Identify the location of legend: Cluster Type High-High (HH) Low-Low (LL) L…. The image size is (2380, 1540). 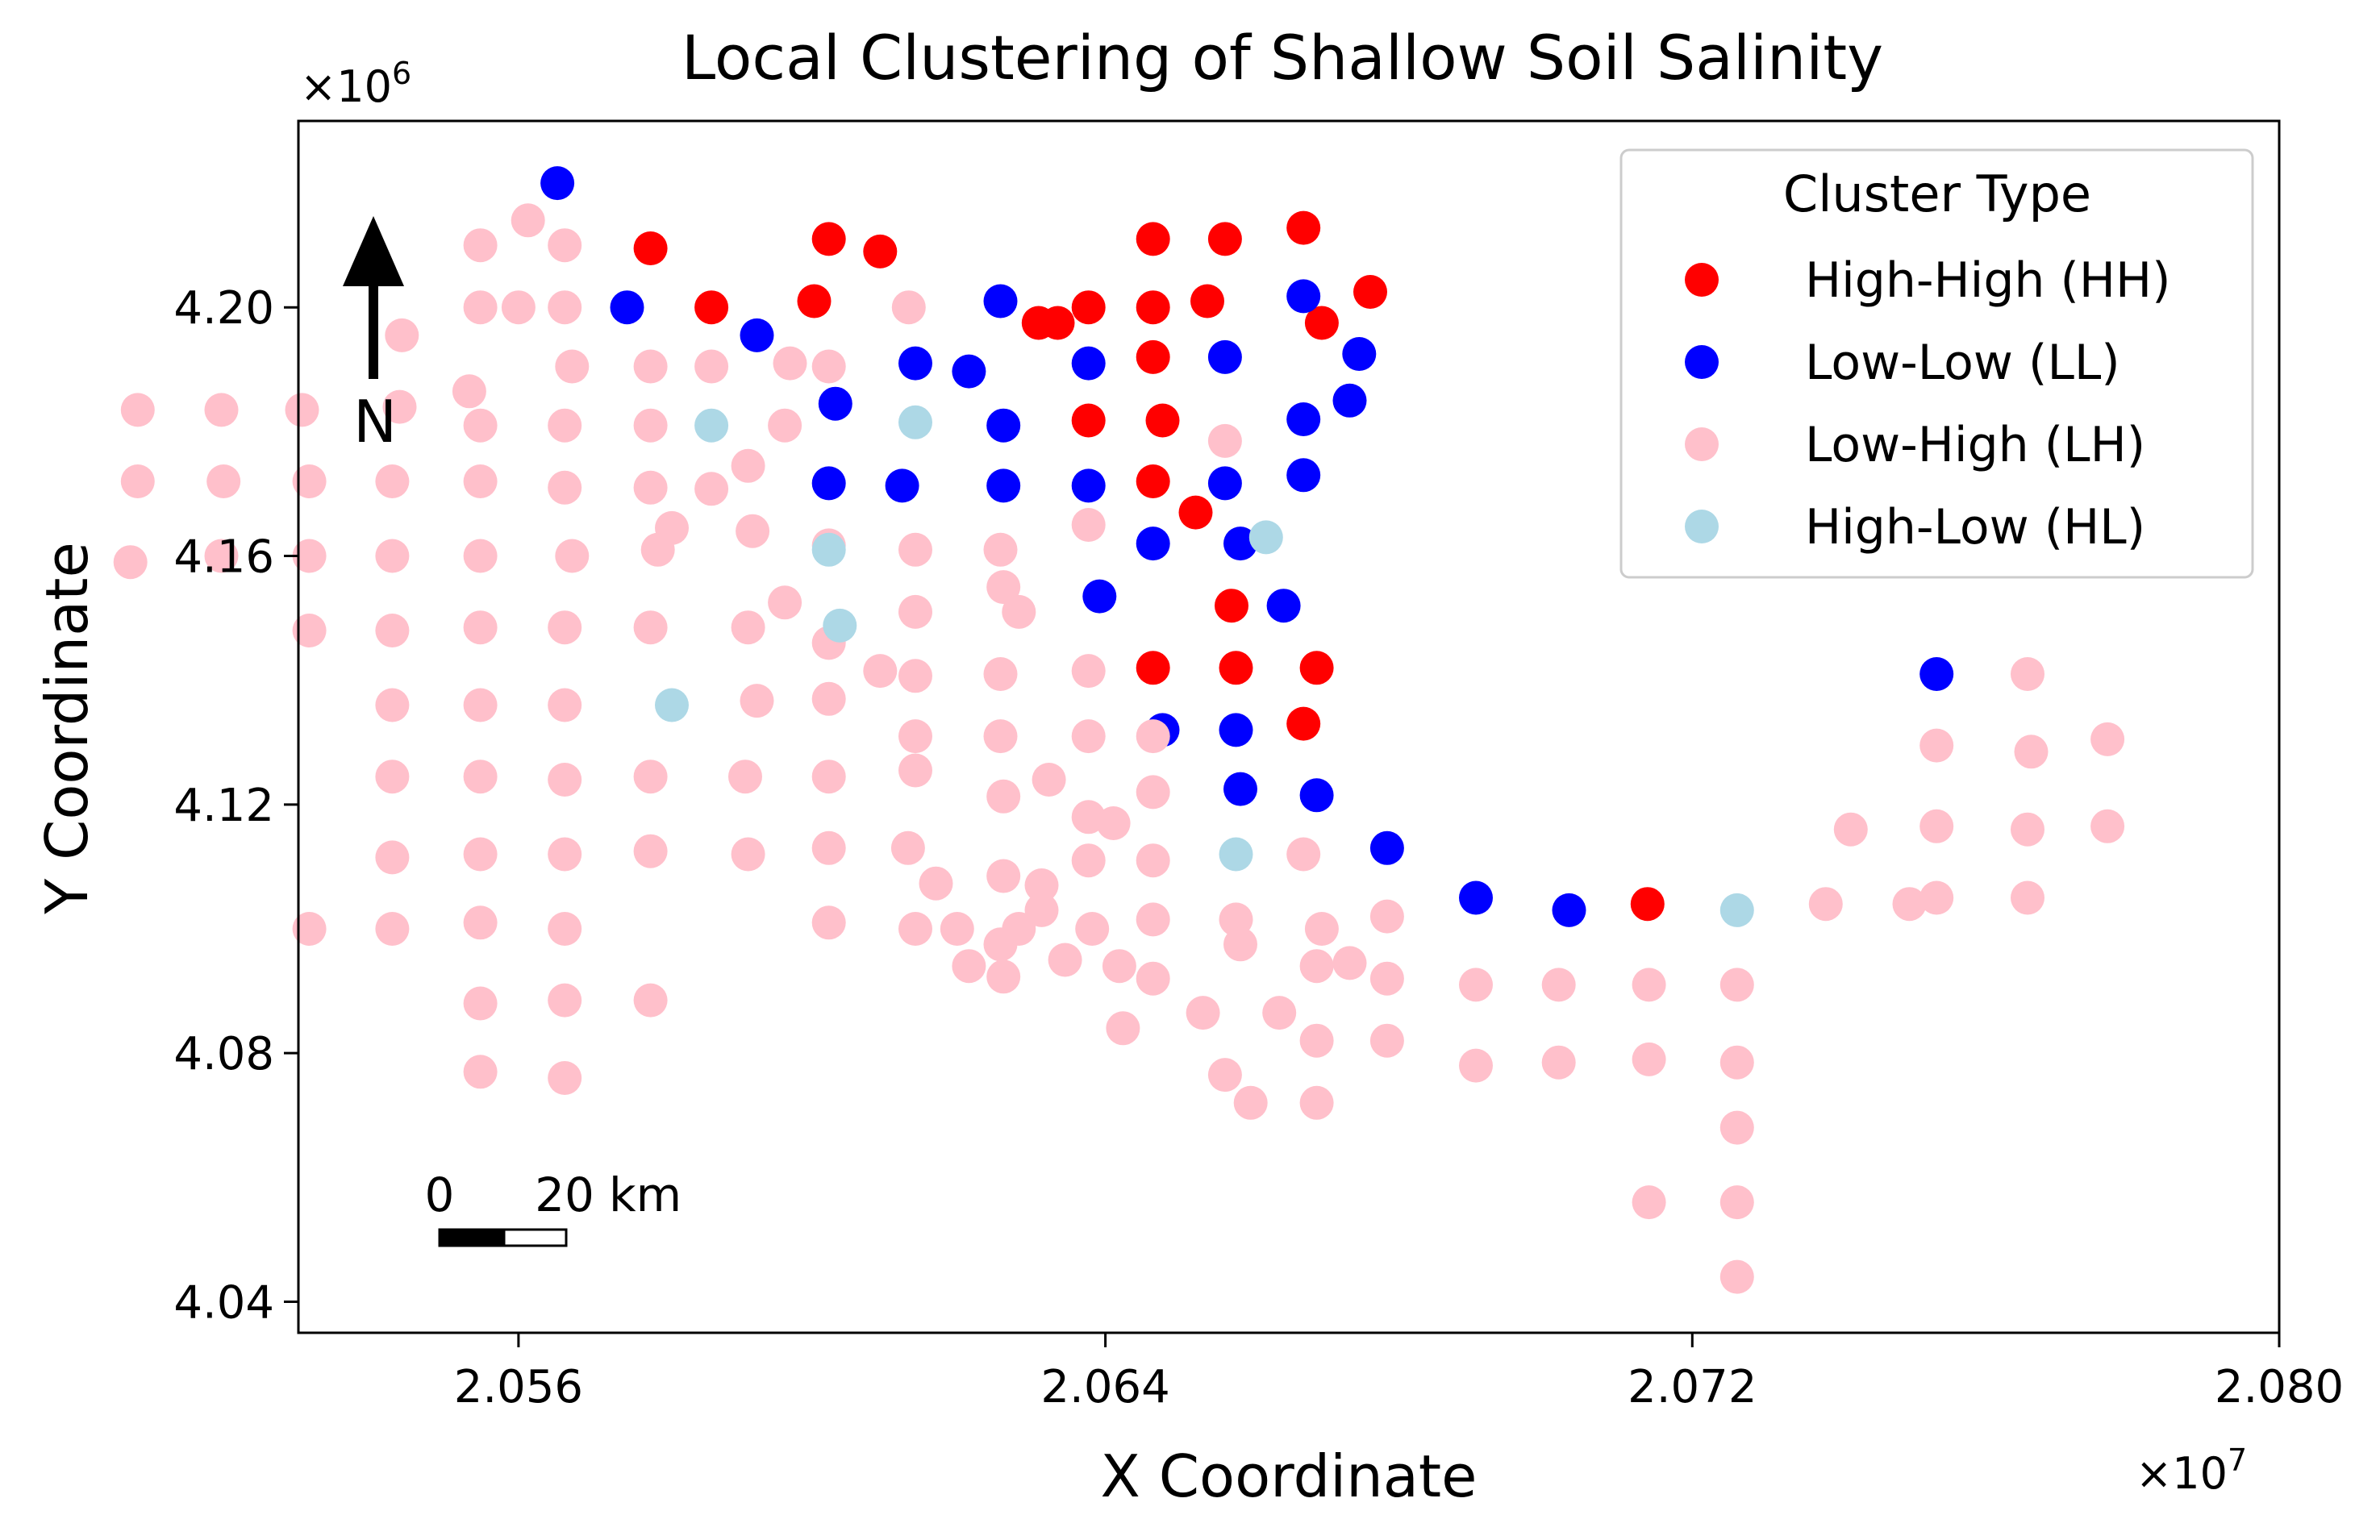
(1936, 363).